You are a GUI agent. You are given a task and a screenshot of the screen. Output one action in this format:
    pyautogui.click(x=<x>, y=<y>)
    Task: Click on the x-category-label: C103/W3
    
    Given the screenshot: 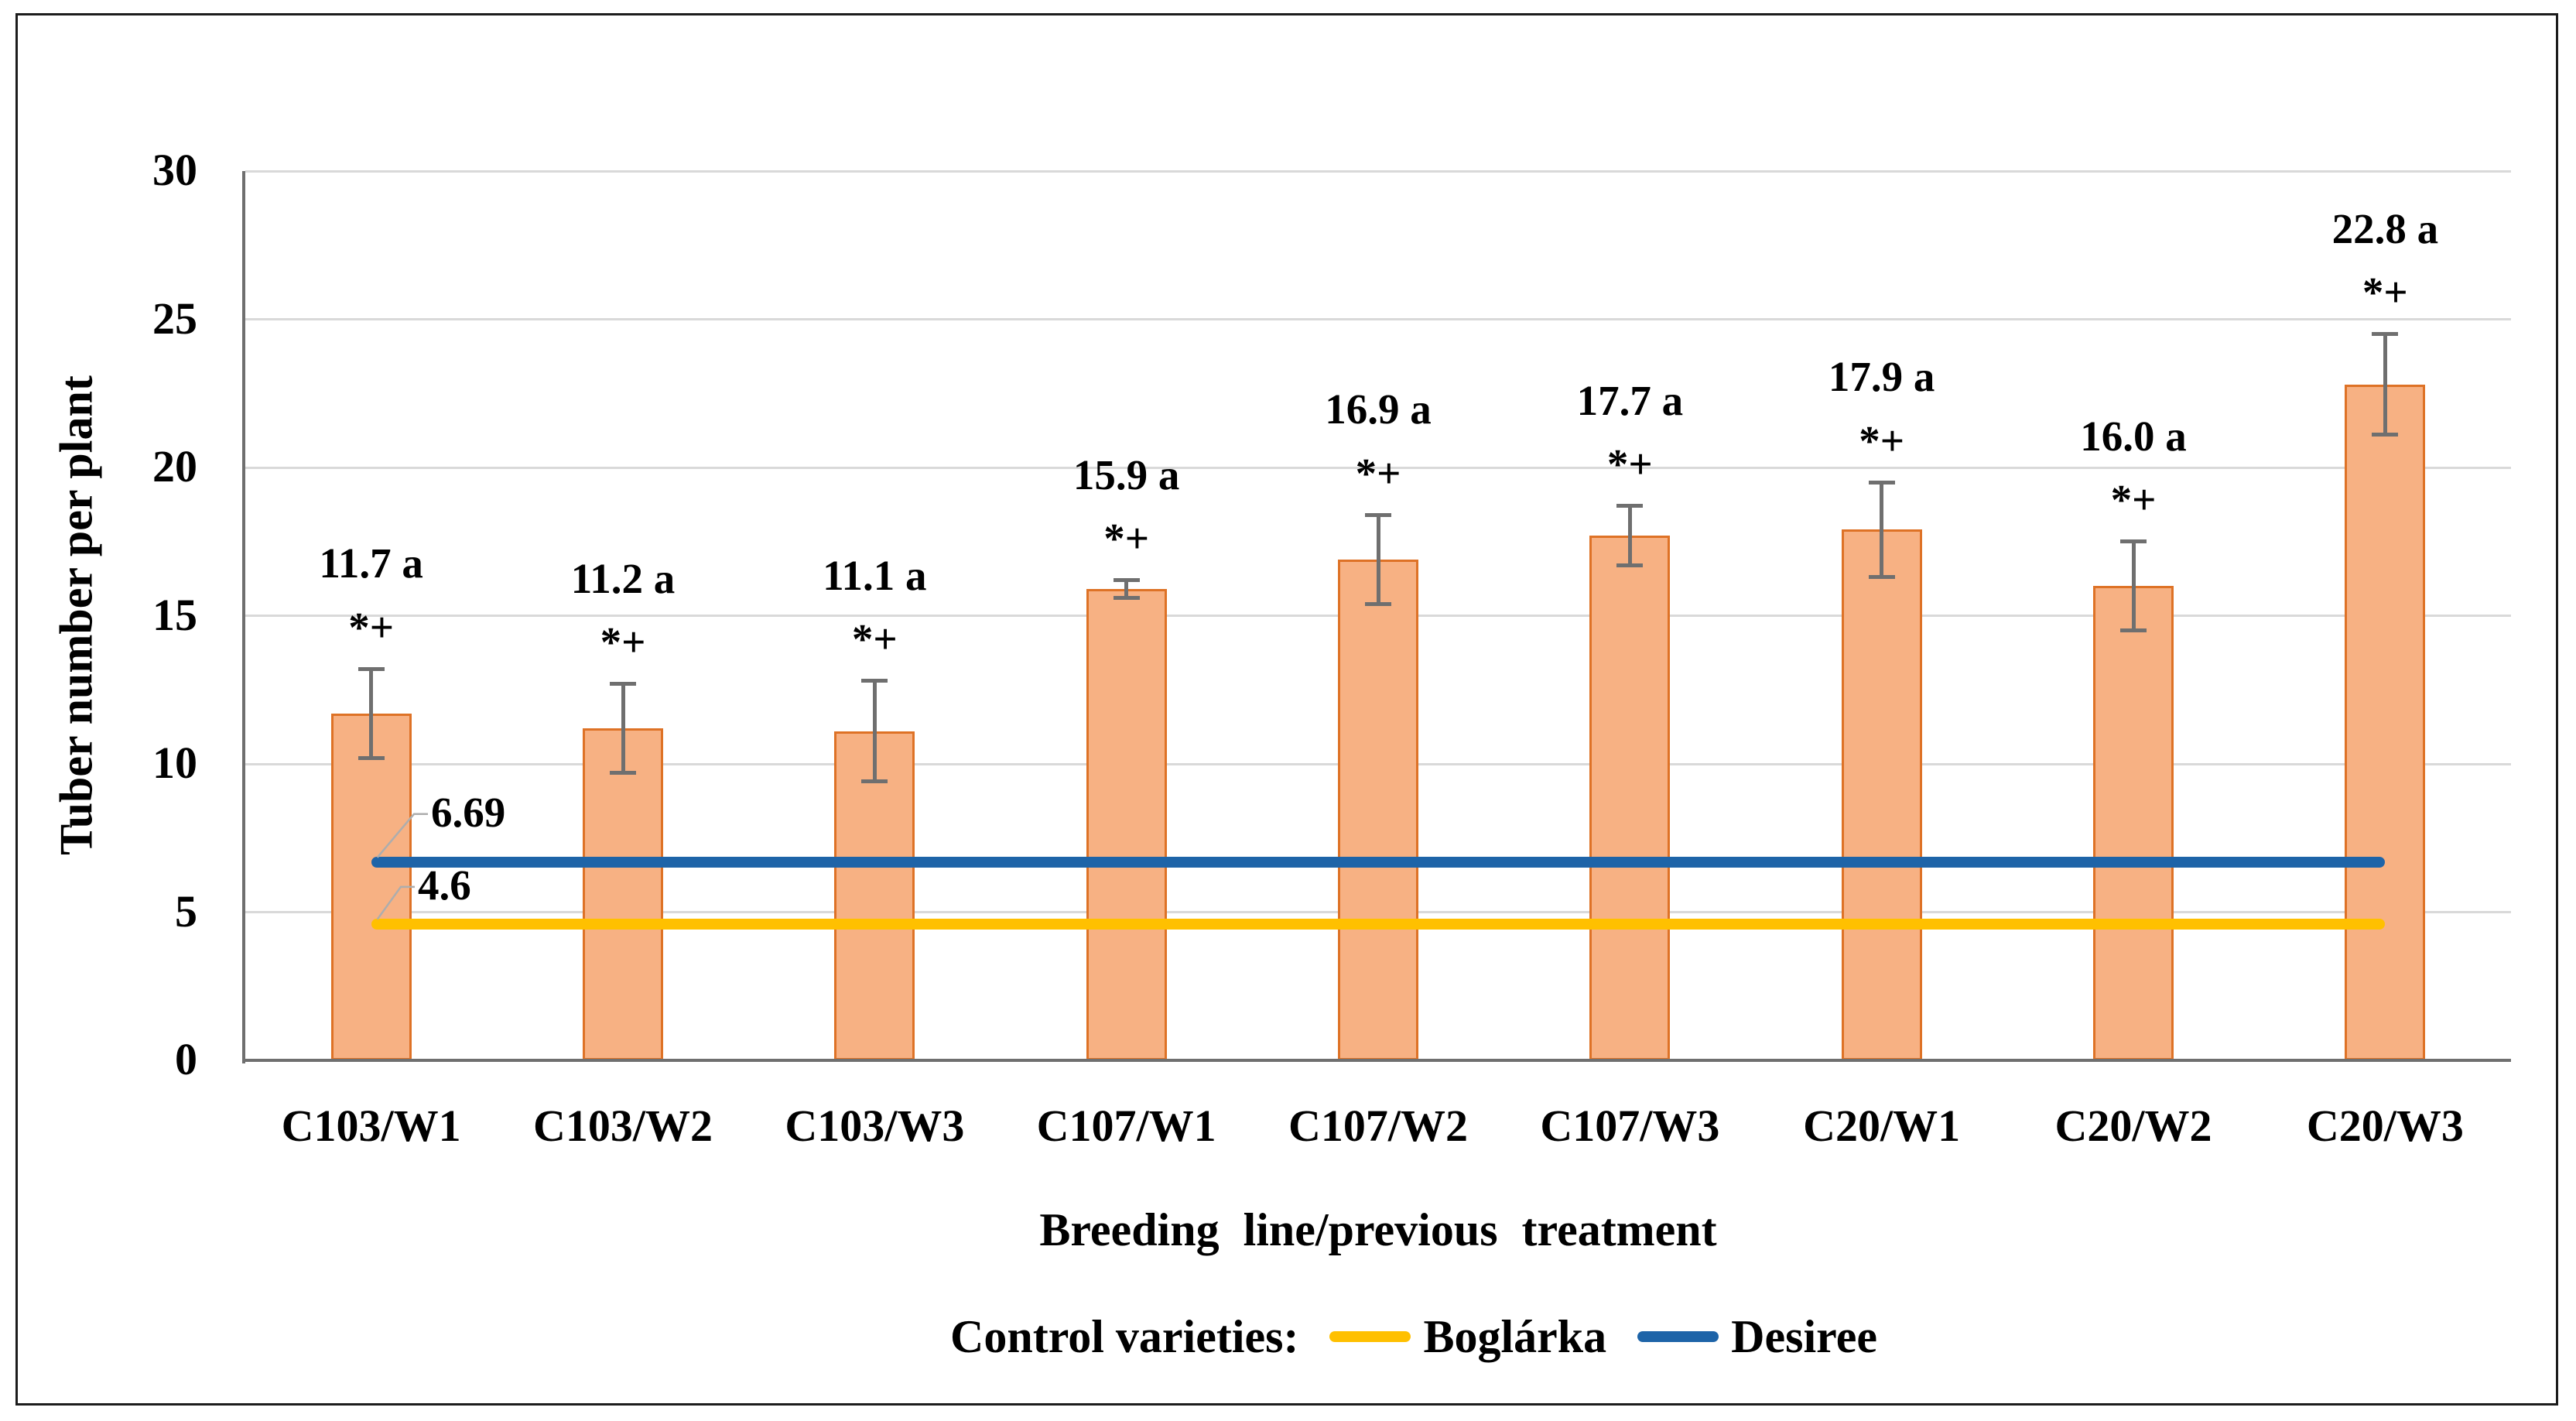 What is the action you would take?
    pyautogui.click(x=875, y=1126)
    